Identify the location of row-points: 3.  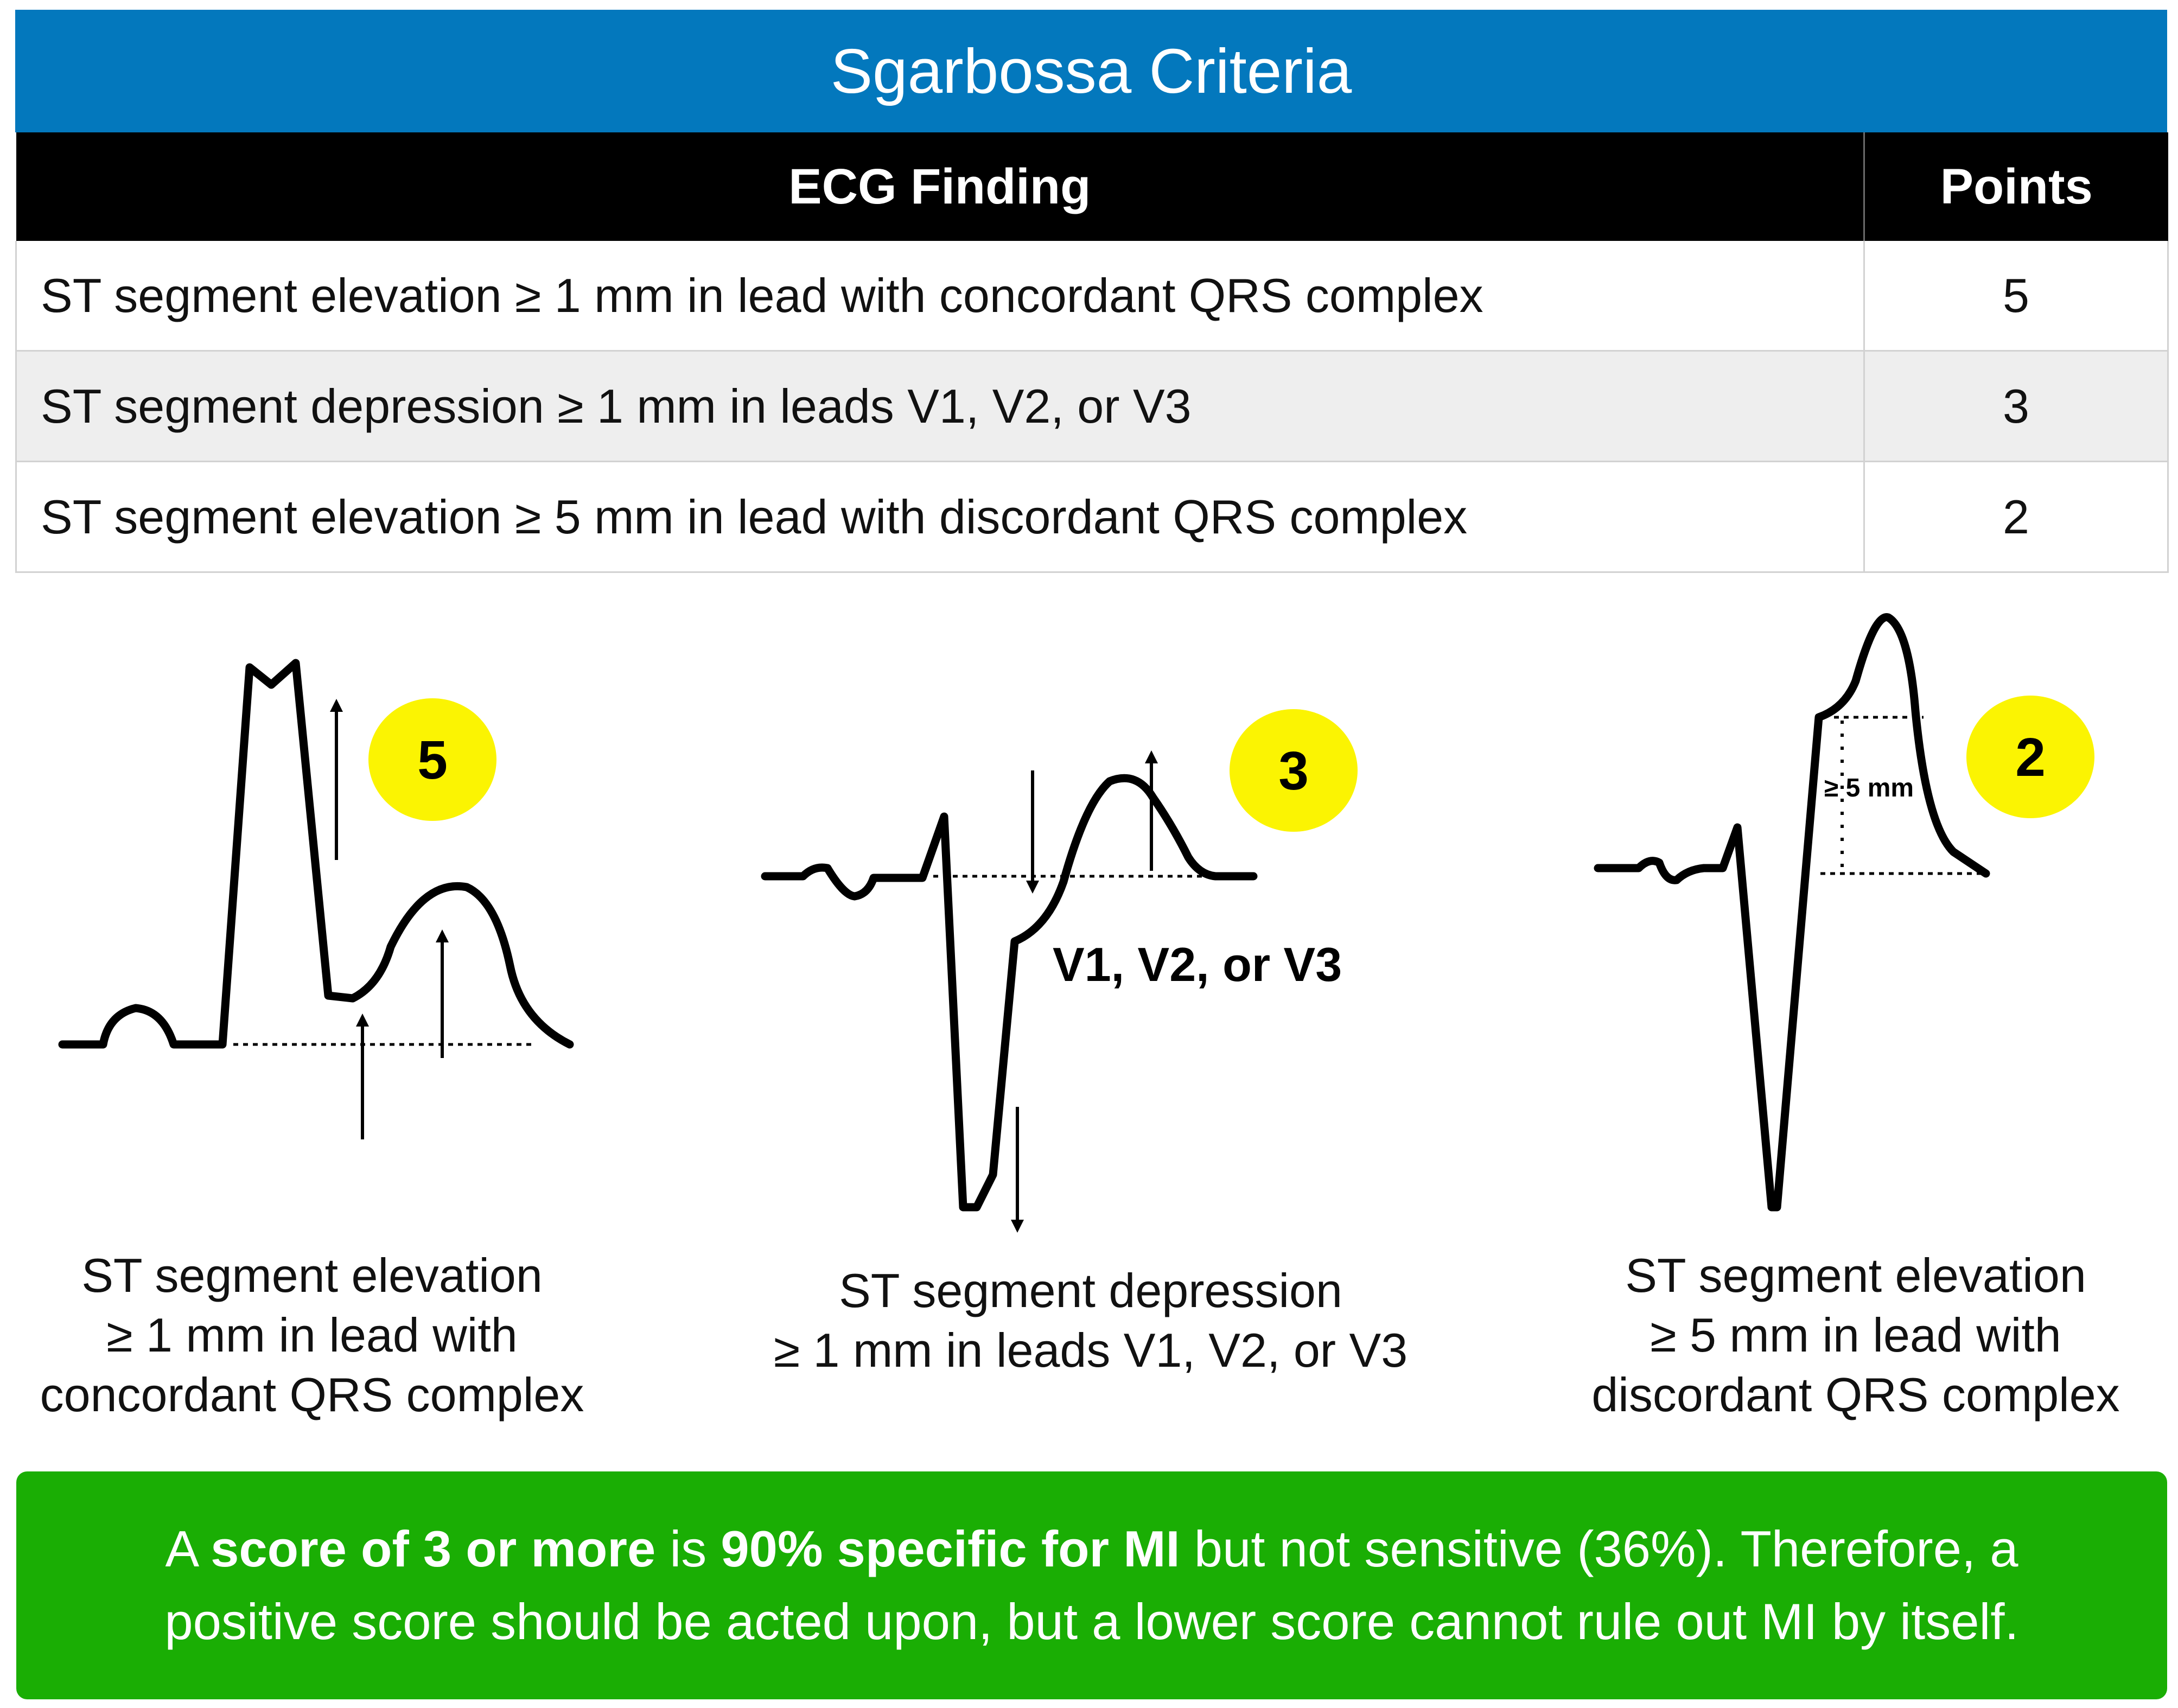
(2016, 406).